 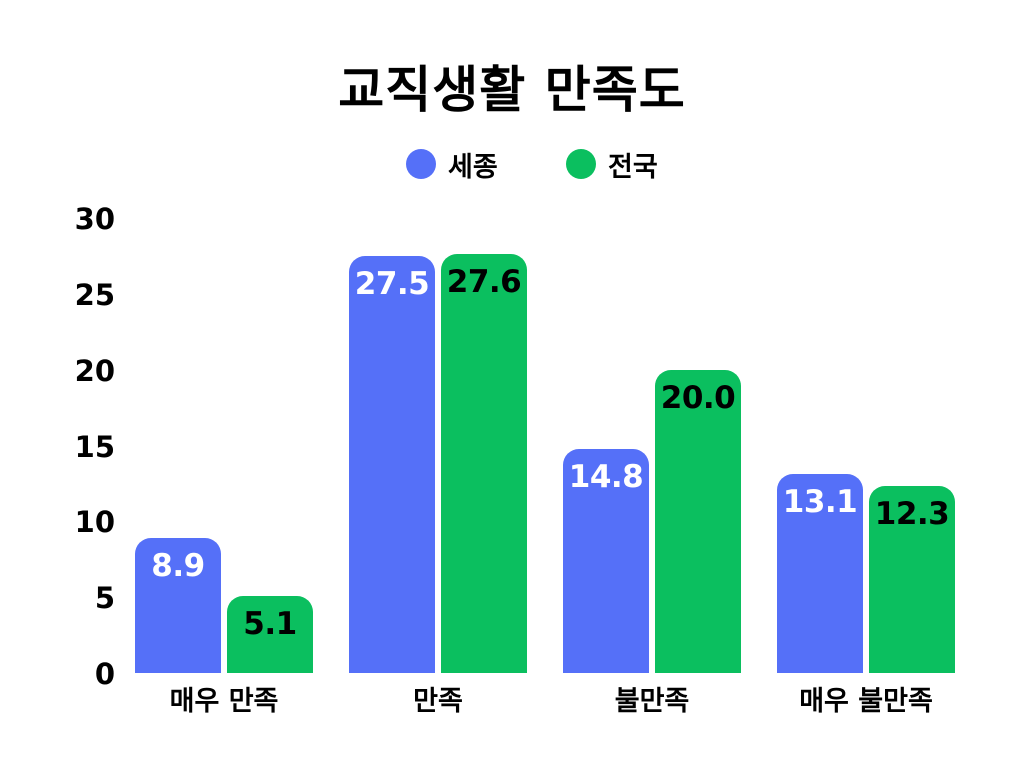 I want to click on y-tick: 15, so click(x=94, y=447).